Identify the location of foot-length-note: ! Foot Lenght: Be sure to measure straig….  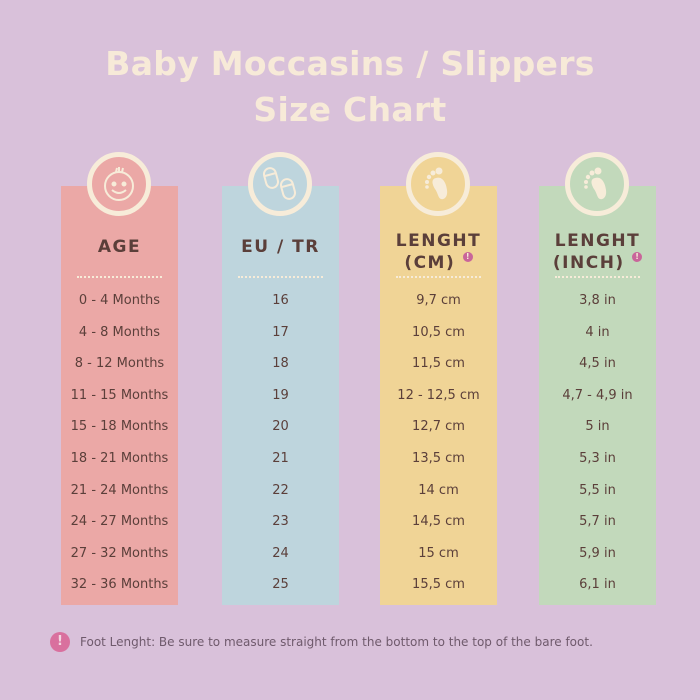
(321, 642).